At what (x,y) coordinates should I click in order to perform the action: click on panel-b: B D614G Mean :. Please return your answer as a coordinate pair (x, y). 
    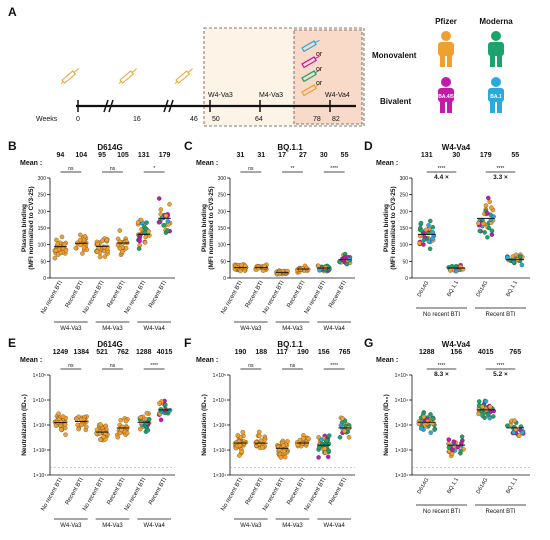
    Looking at the image, I should click on (65, 153).